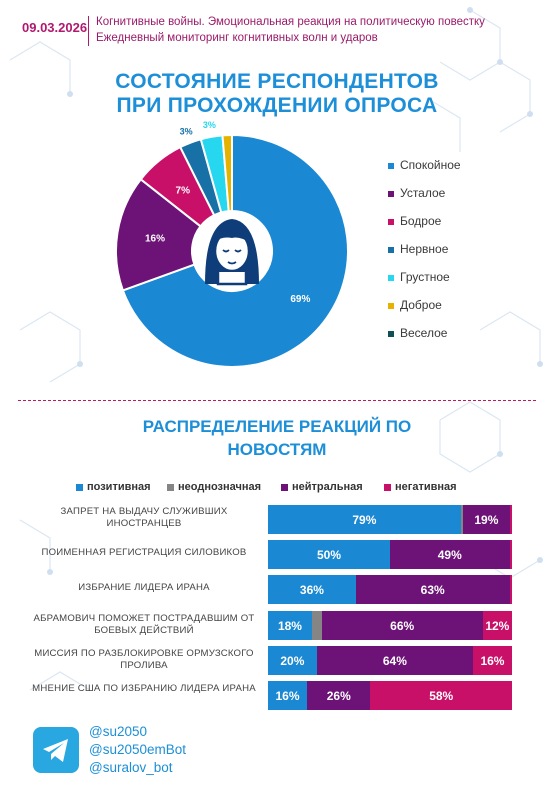 This screenshot has width=554, height=800. I want to click on header-divider, so click(88, 31).